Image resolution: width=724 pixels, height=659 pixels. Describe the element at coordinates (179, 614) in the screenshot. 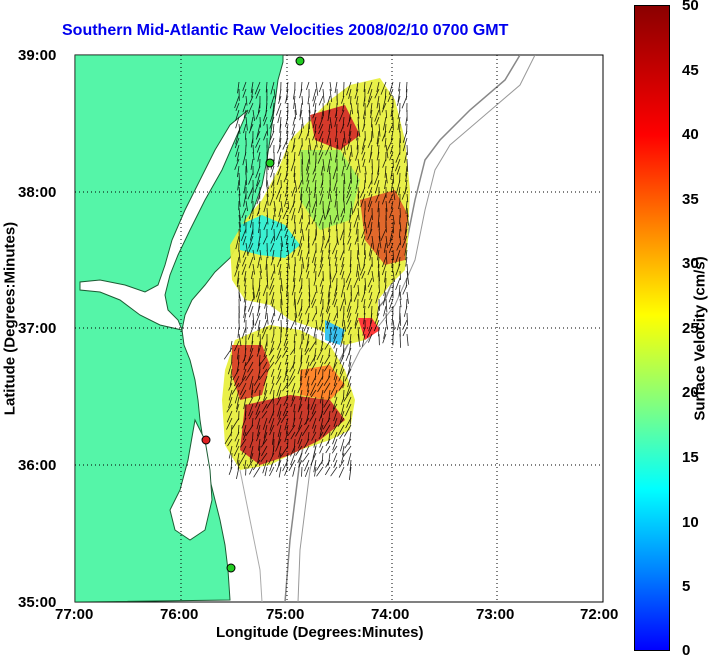

I see `x-tick: 76:00` at that location.